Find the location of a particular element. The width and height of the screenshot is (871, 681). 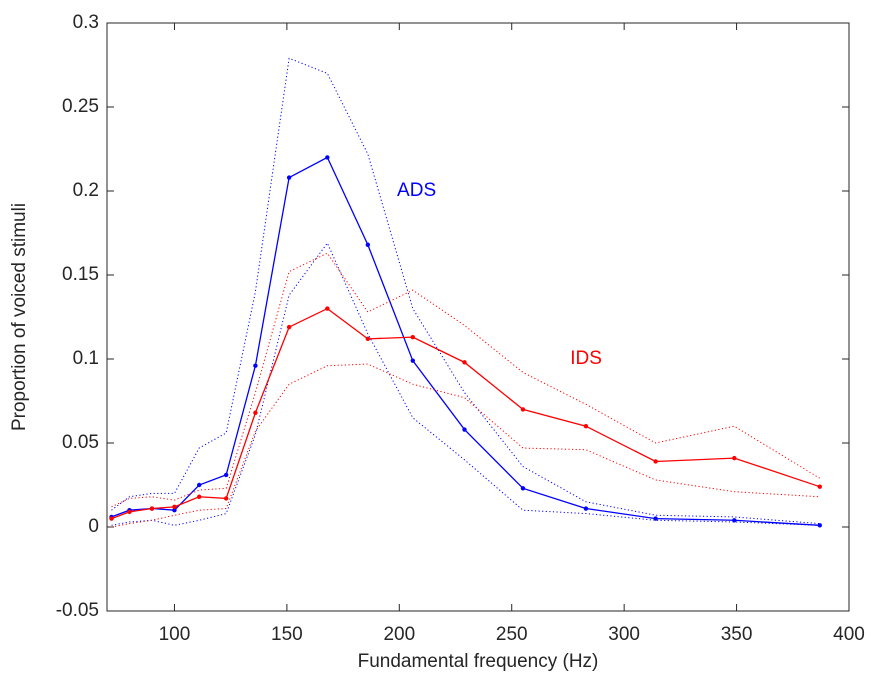

y-tick-label: 0.3 is located at coordinates (86, 22).